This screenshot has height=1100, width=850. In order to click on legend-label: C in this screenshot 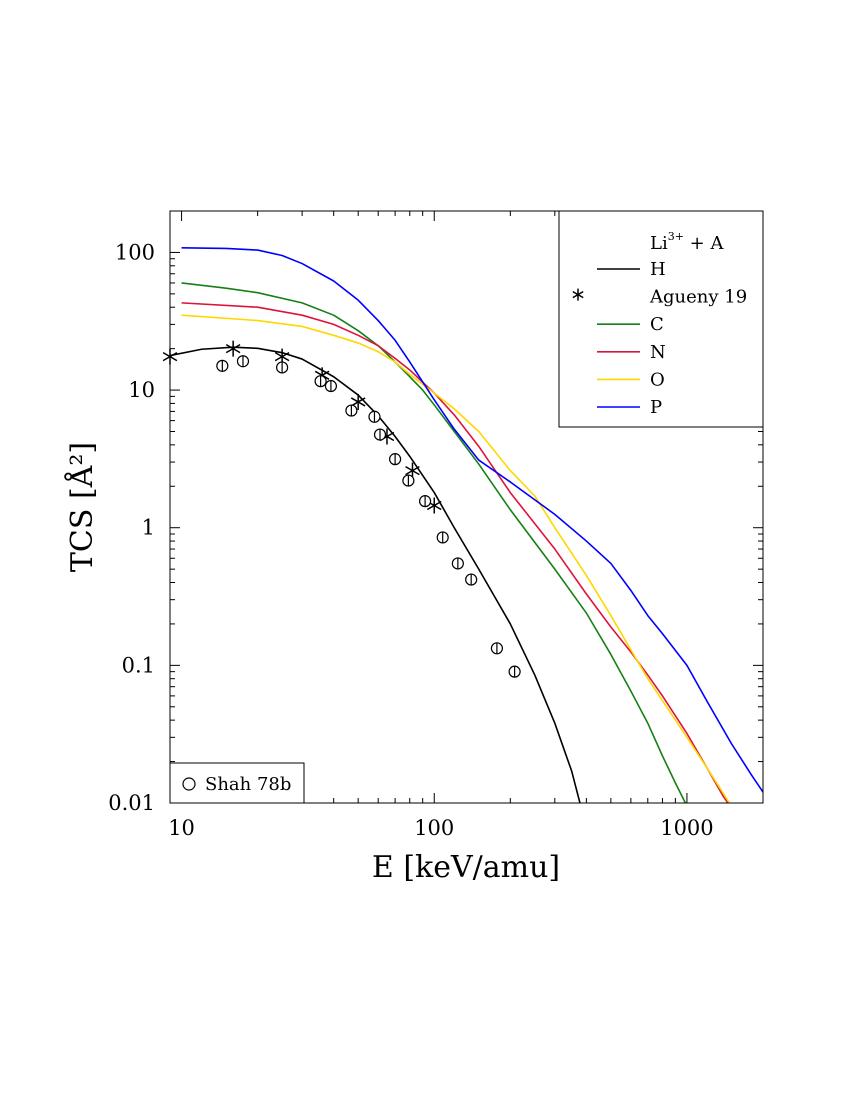, I will do `click(657, 324)`.